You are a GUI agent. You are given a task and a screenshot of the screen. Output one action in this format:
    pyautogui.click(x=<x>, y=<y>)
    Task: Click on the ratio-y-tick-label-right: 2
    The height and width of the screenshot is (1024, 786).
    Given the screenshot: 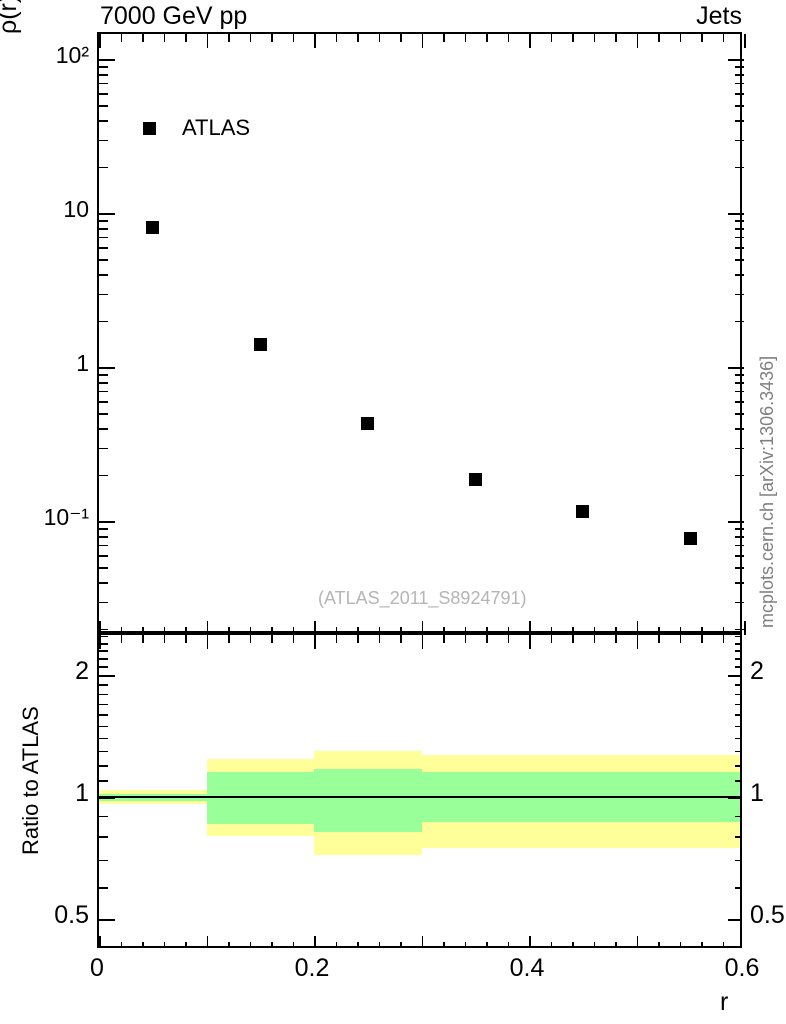 What is the action you would take?
    pyautogui.click(x=757, y=671)
    